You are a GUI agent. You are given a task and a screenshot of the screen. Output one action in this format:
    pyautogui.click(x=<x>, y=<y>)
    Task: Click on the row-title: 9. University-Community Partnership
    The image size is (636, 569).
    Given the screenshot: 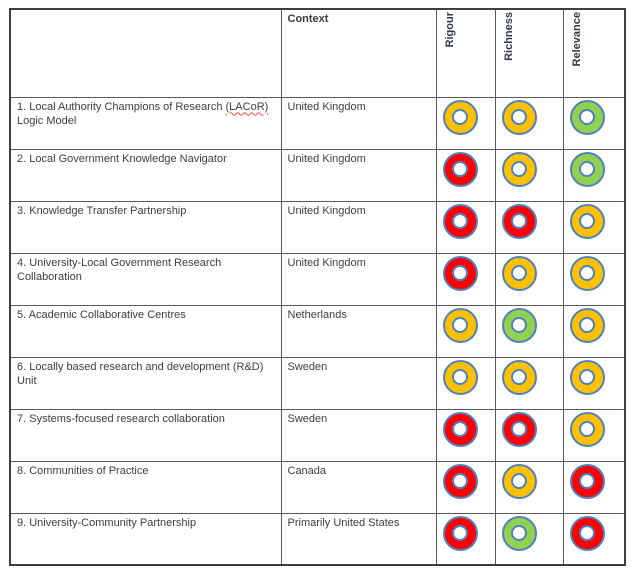 What is the action you would take?
    pyautogui.click(x=145, y=539)
    